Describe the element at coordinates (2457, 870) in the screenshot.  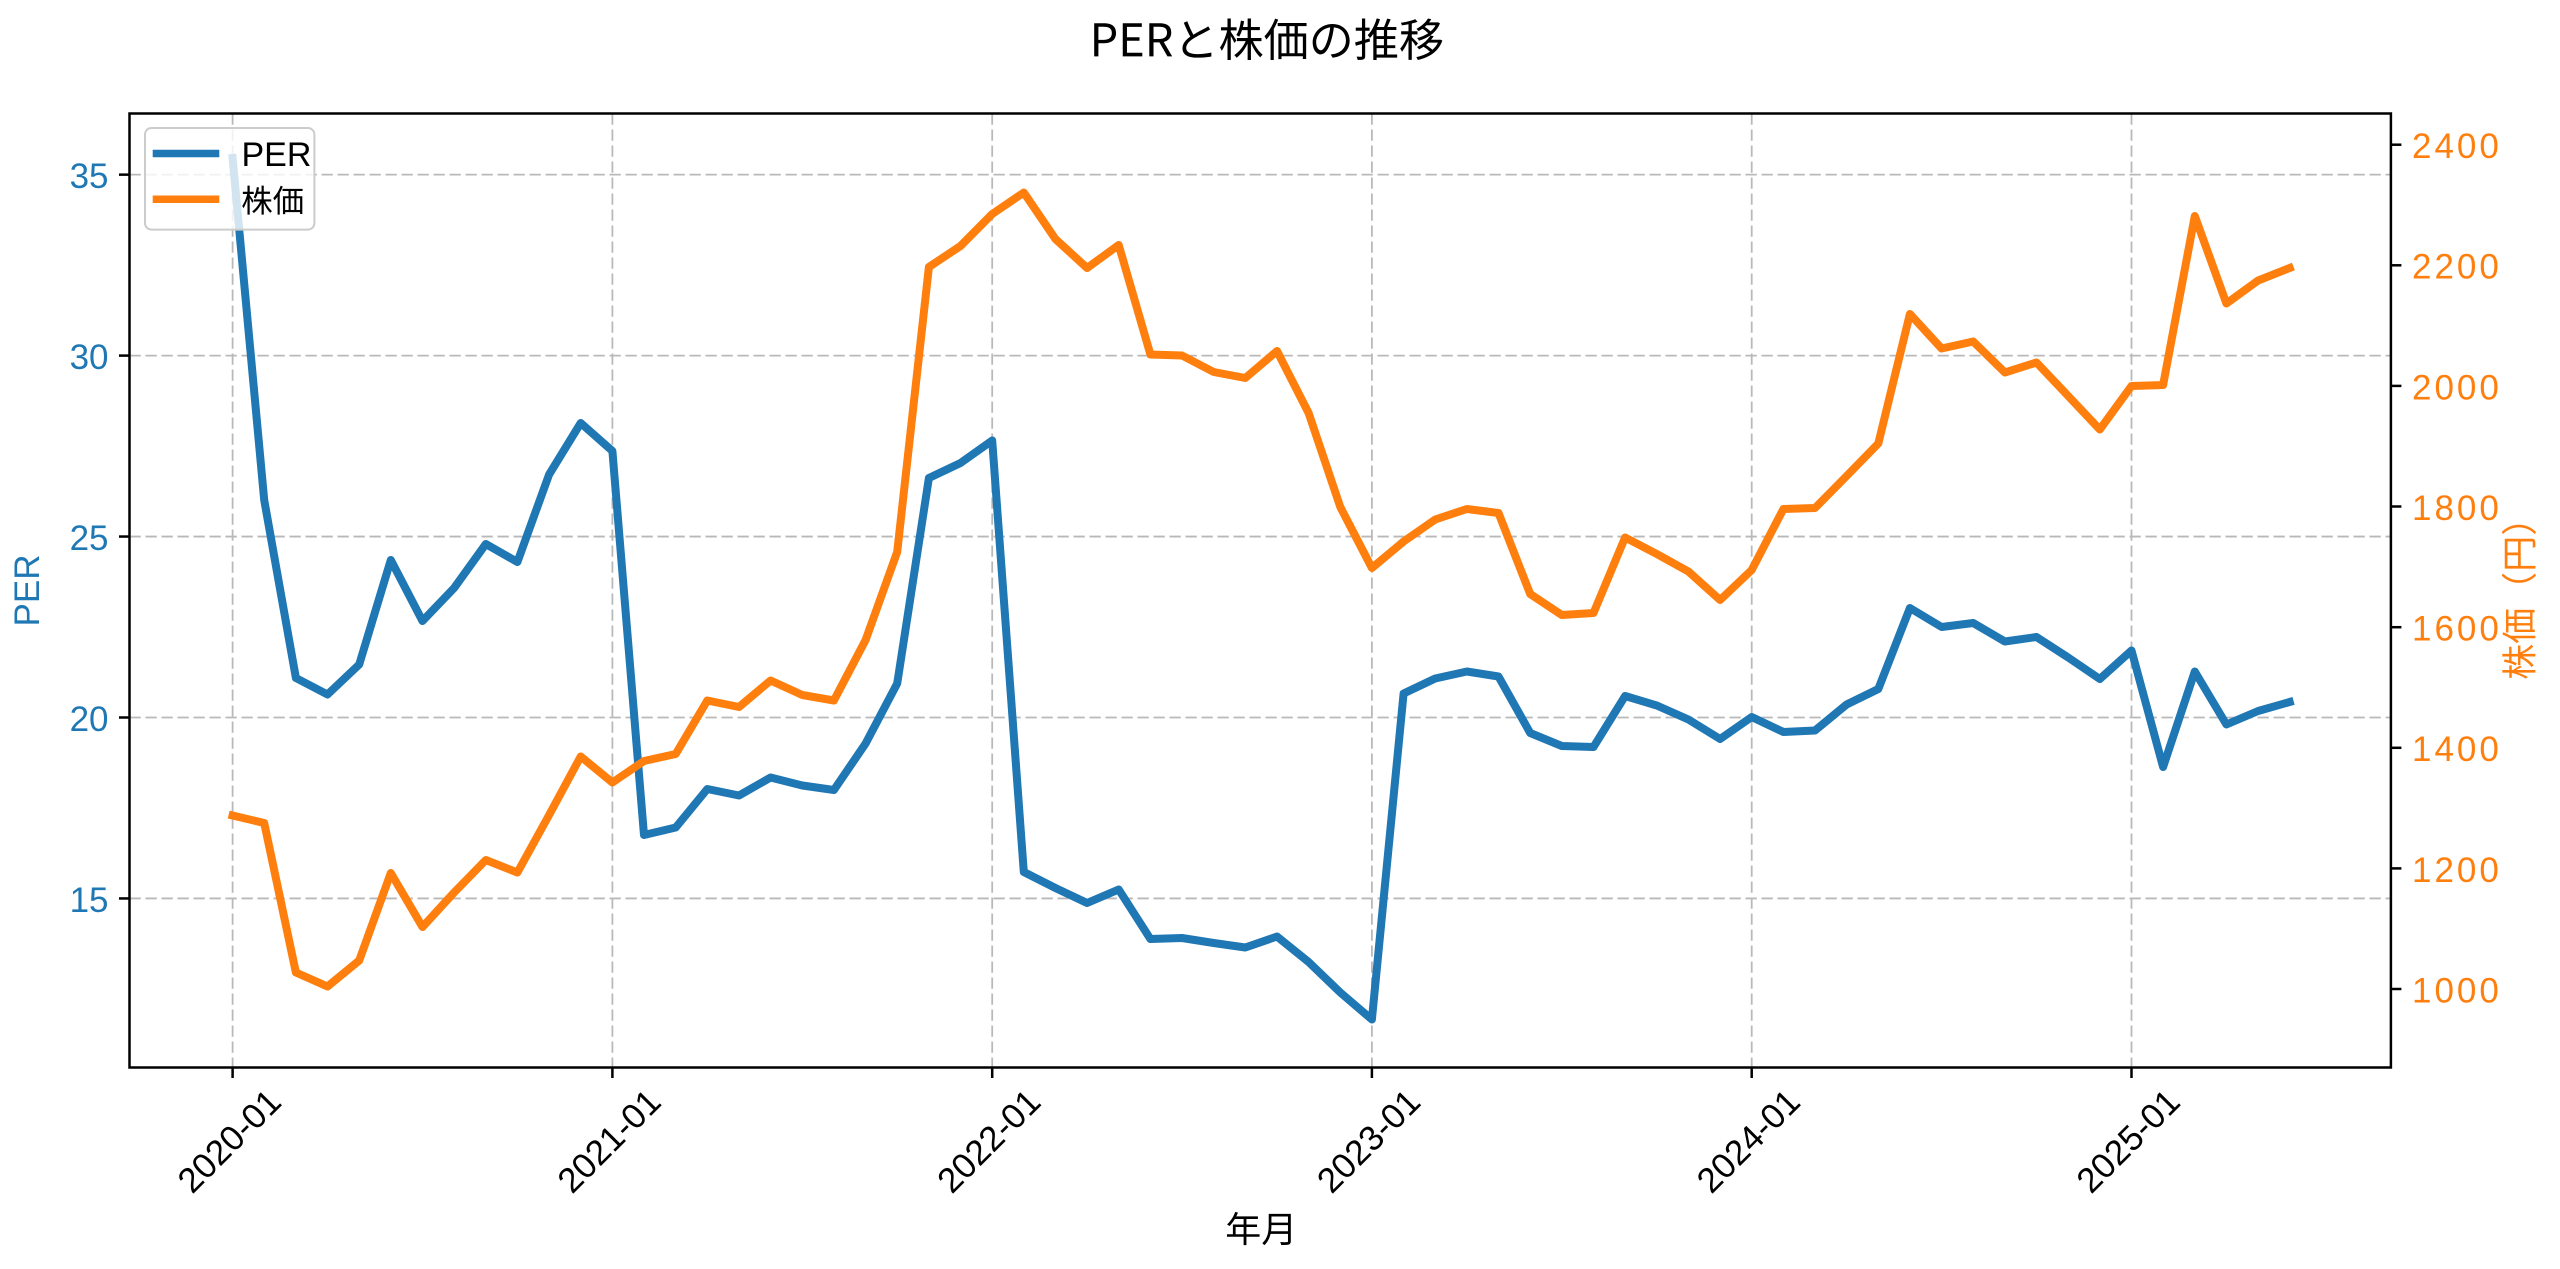
I see `svg-text: 1200` at that location.